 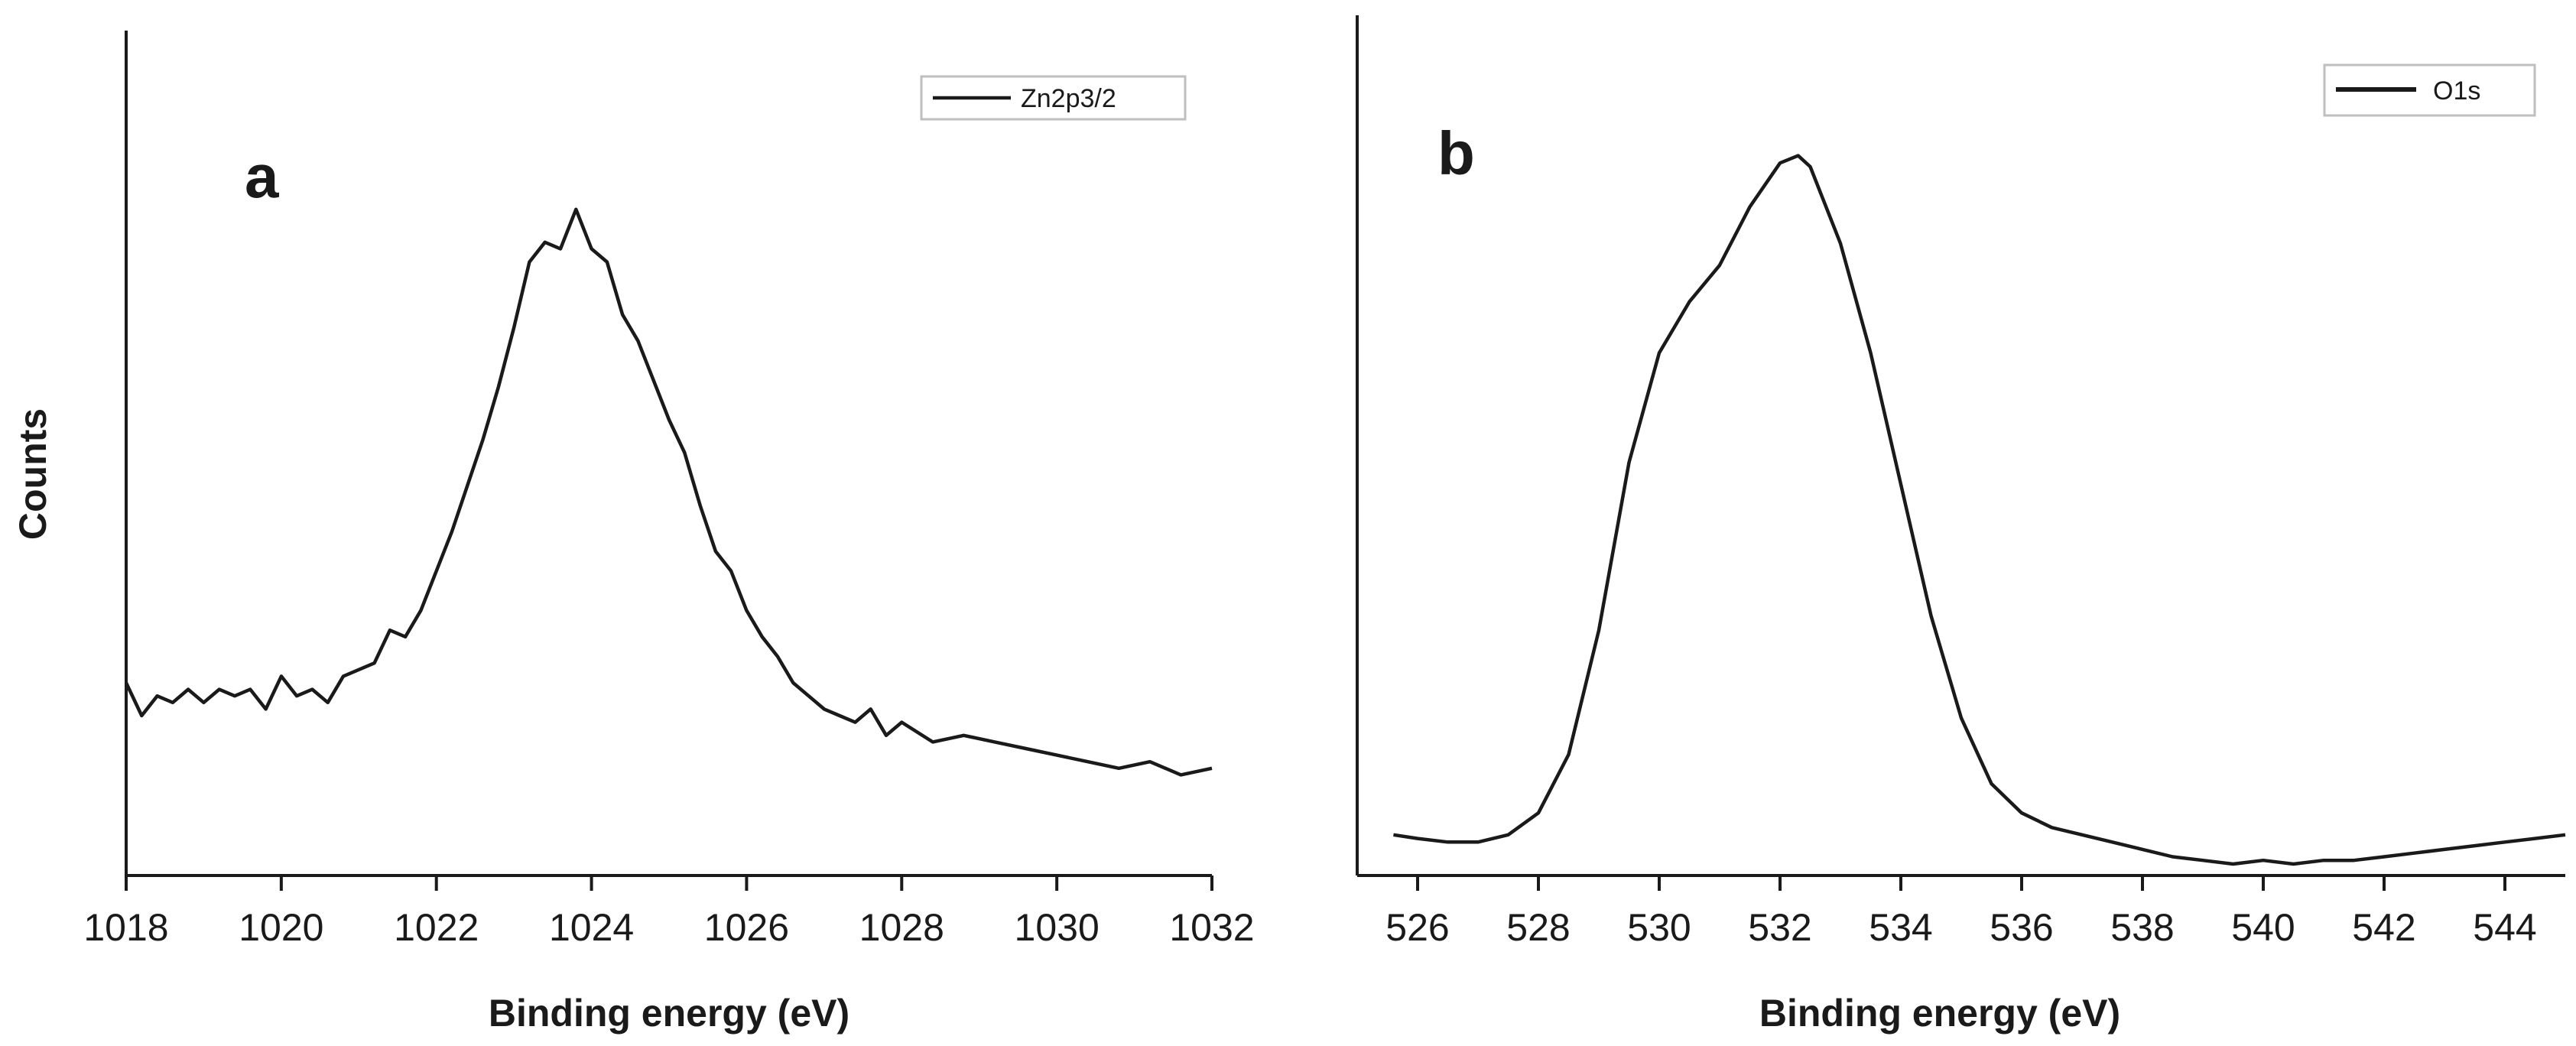 I want to click on panel-a-x-tick-label: 1020, so click(x=281, y=927).